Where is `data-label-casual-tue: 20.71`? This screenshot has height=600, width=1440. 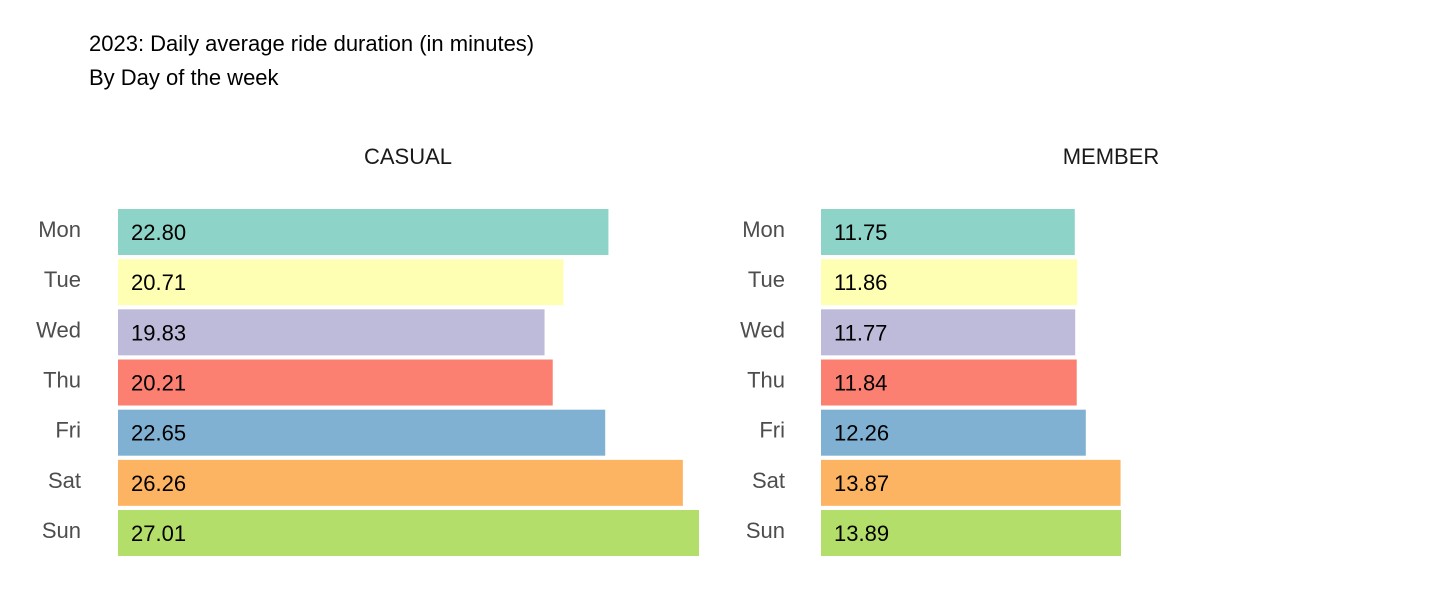 data-label-casual-tue: 20.71 is located at coordinates (158, 282).